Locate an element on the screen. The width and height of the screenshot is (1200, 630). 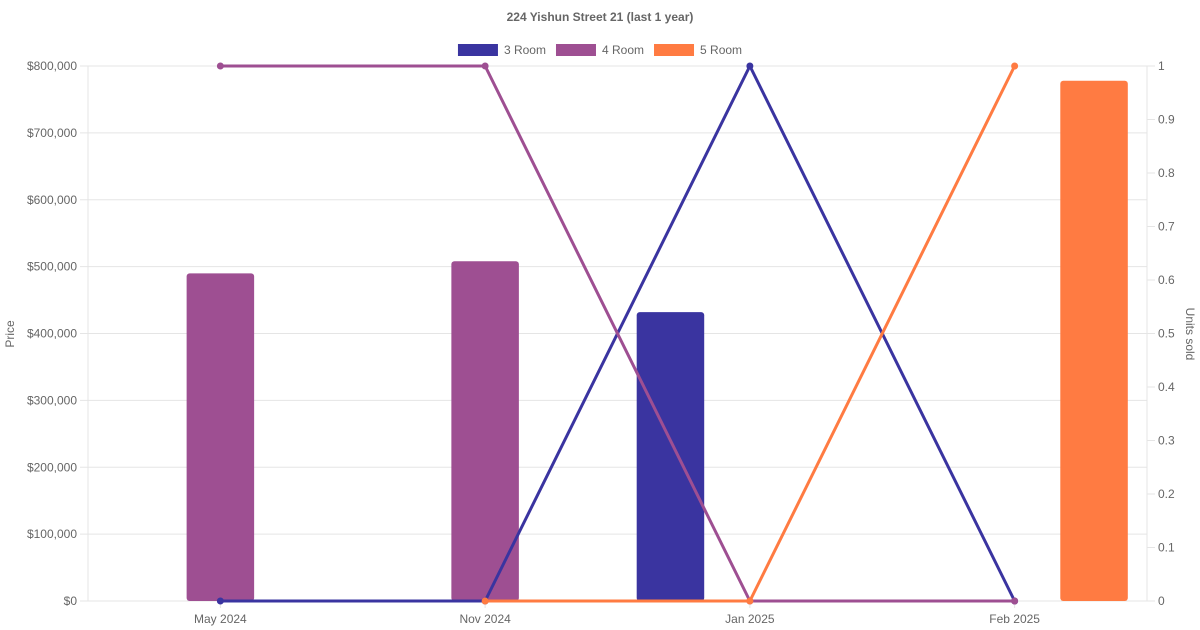
legend-swatch-3-room is located at coordinates (477, 50).